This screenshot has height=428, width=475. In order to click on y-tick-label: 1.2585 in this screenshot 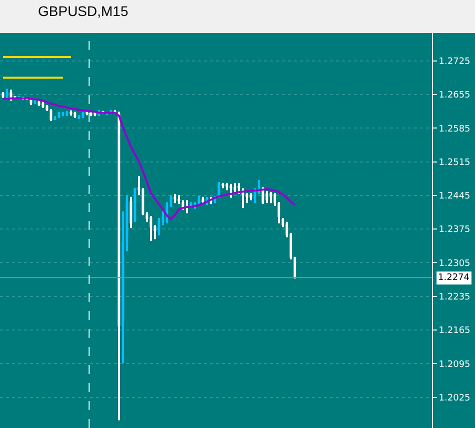, I will do `click(454, 129)`.